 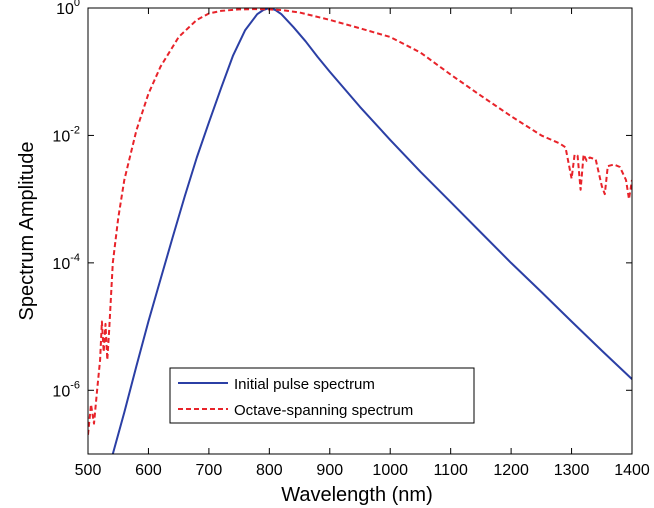 I want to click on legend-label-octave: Octave-spanning spectrum, so click(x=323, y=410).